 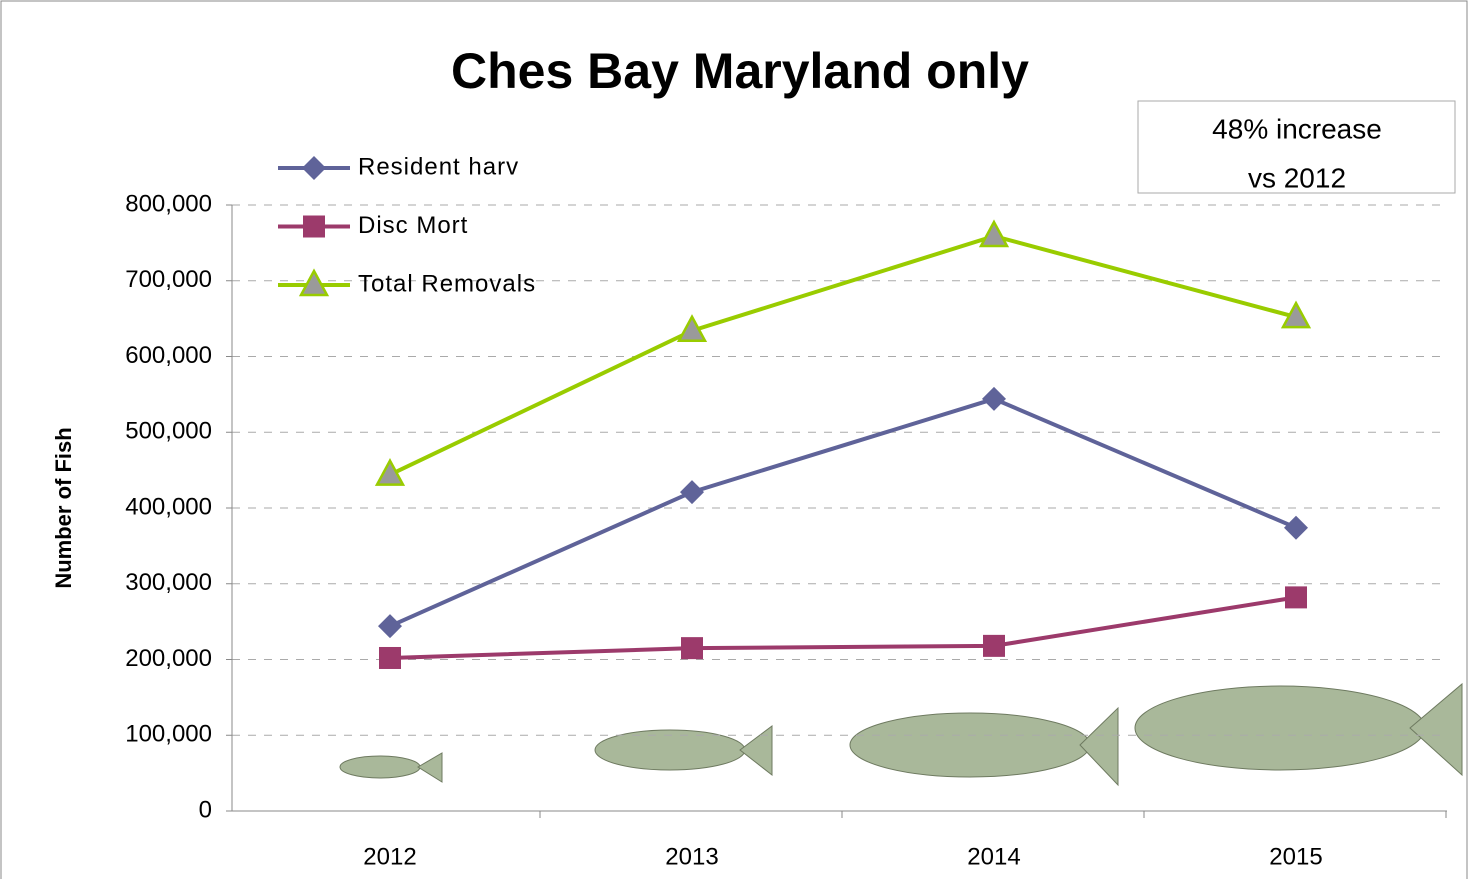 What do you see at coordinates (1297, 128) in the screenshot?
I see `annotation-line: 48% increase` at bounding box center [1297, 128].